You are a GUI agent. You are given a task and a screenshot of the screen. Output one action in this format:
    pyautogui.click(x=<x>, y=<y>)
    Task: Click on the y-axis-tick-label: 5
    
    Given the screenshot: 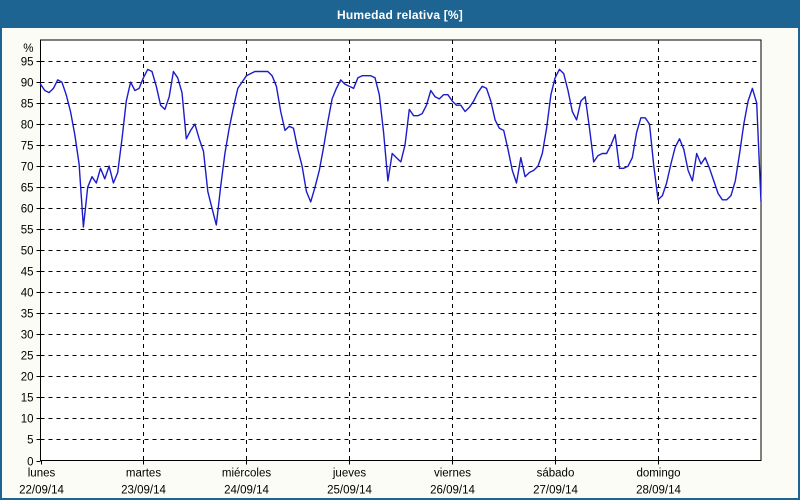 What is the action you would take?
    pyautogui.click(x=30, y=441)
    